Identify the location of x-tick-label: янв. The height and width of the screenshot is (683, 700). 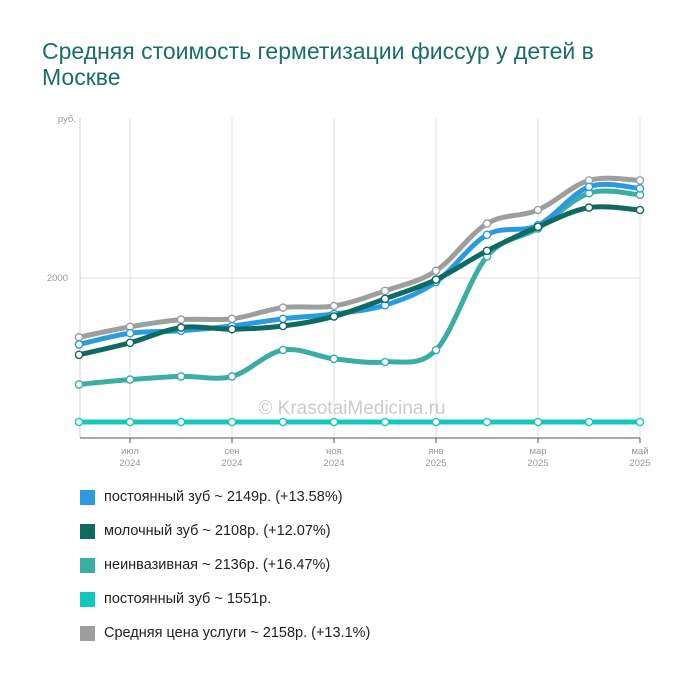
(435, 451).